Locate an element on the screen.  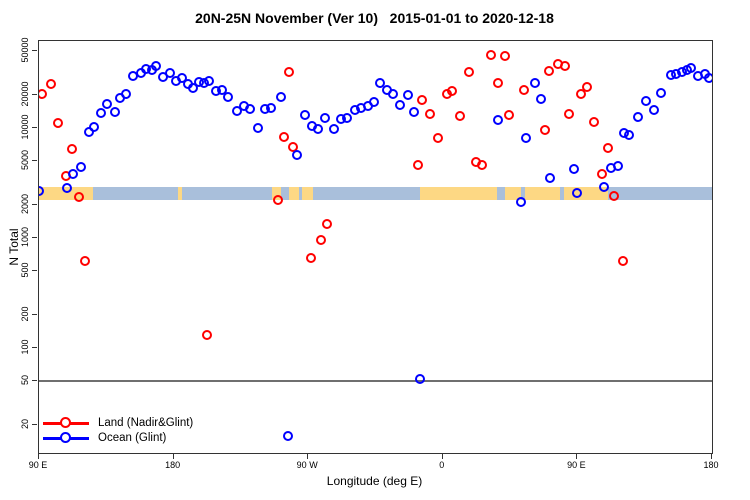
legend: Land (Nadir&Glint) Ocean (Glint) is located at coordinates (118, 431).